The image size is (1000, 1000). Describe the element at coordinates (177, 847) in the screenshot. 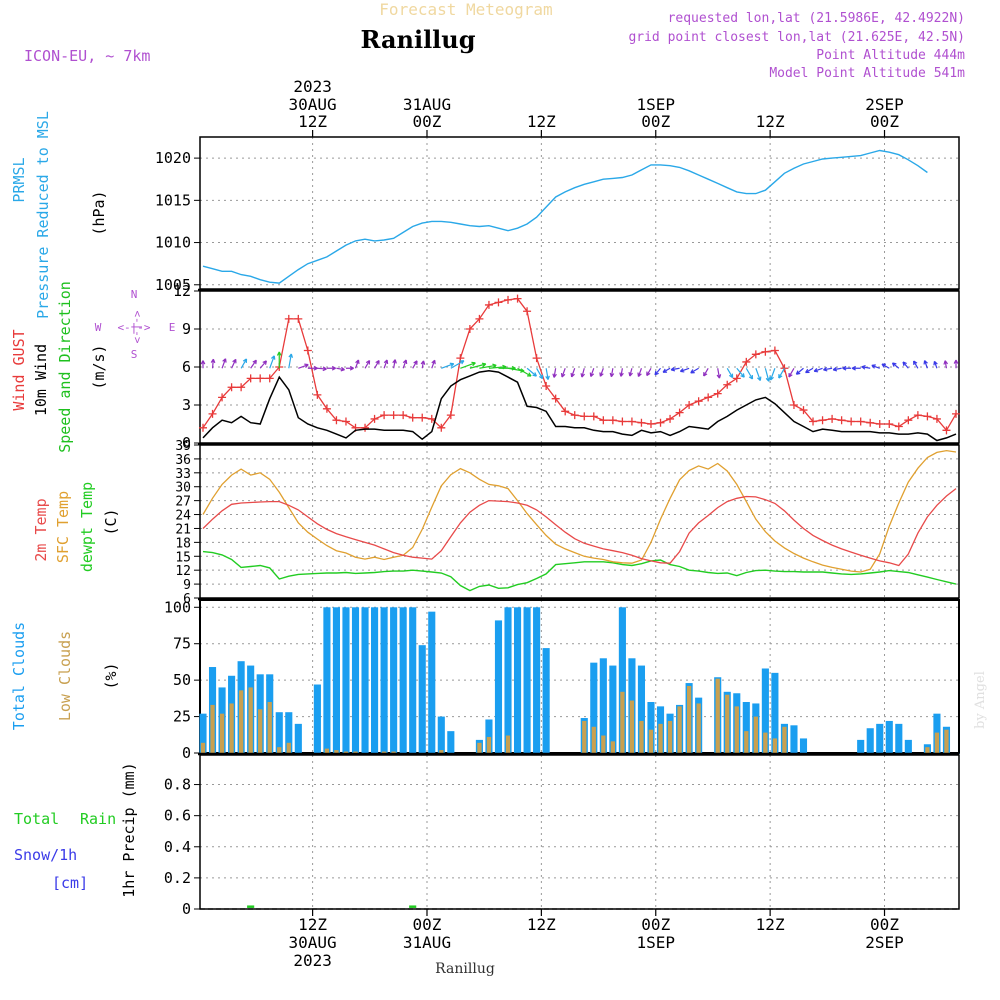

I see `precip-ytick-label: 0.4` at that location.